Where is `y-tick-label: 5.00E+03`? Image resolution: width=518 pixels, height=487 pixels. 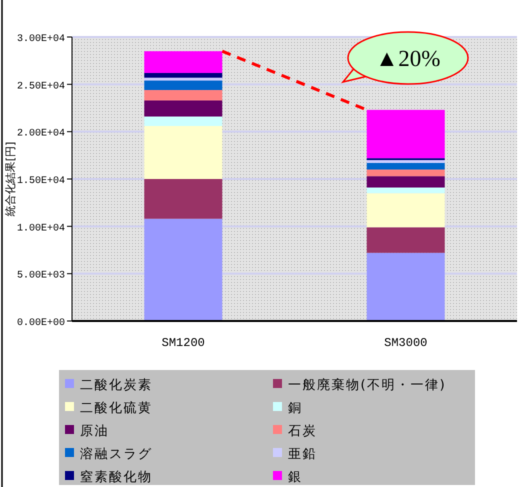
y-tick-label: 5.00E+03 is located at coordinates (40, 276).